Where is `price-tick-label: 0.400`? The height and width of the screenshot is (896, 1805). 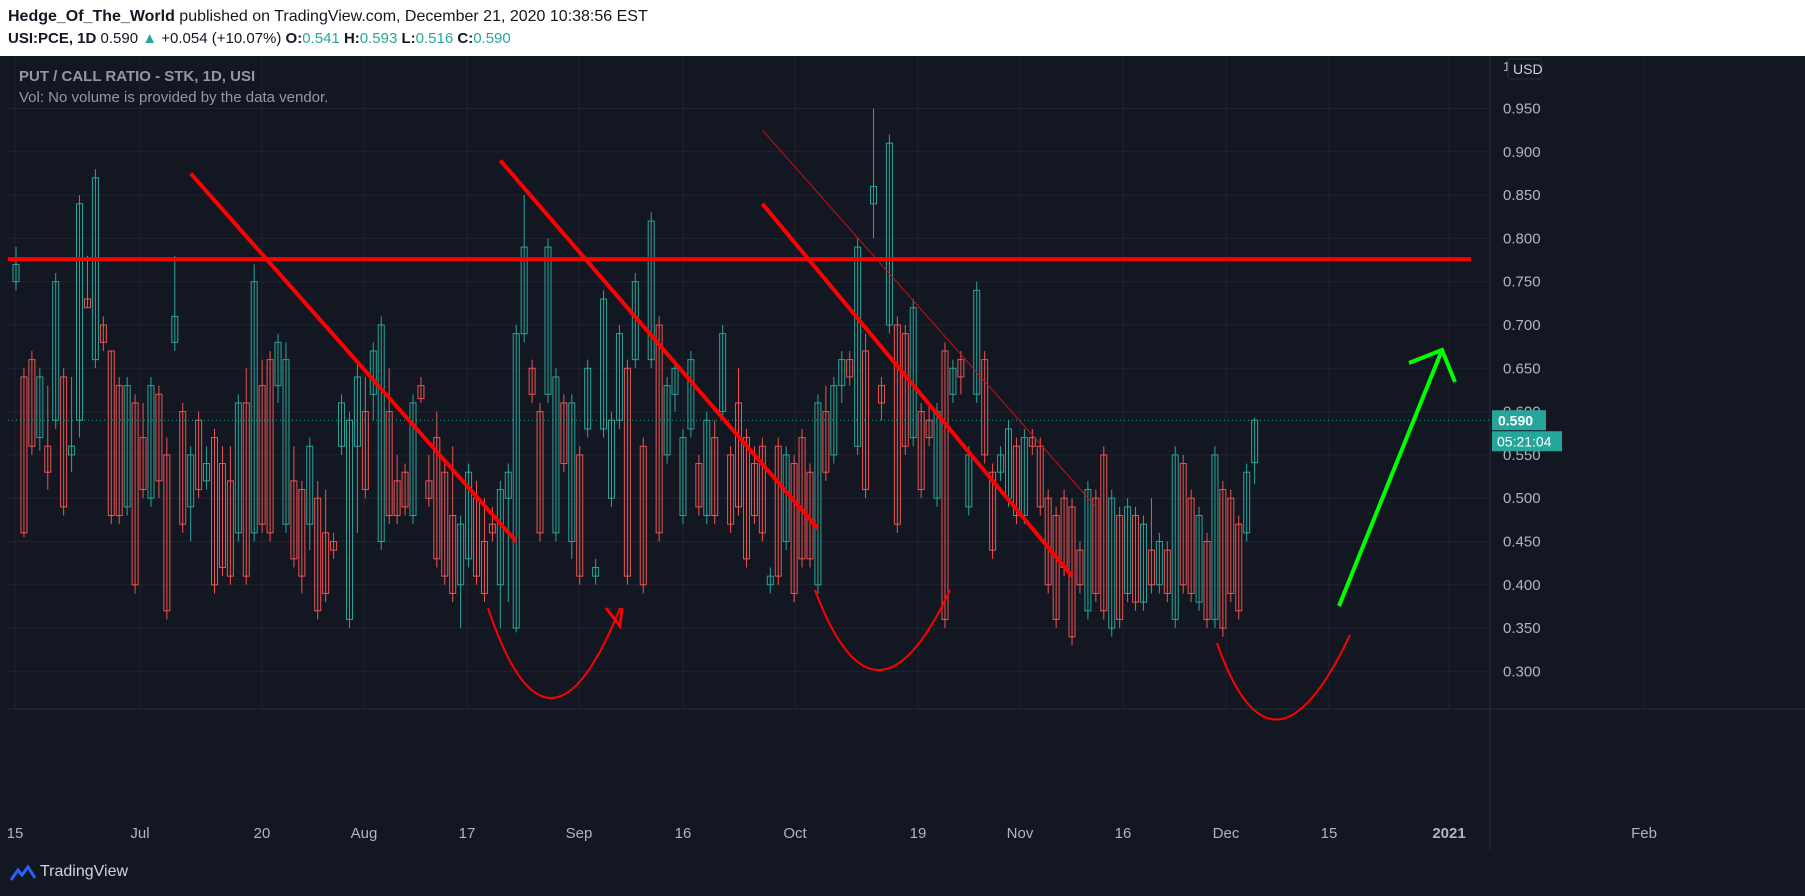 price-tick-label: 0.400 is located at coordinates (1522, 585).